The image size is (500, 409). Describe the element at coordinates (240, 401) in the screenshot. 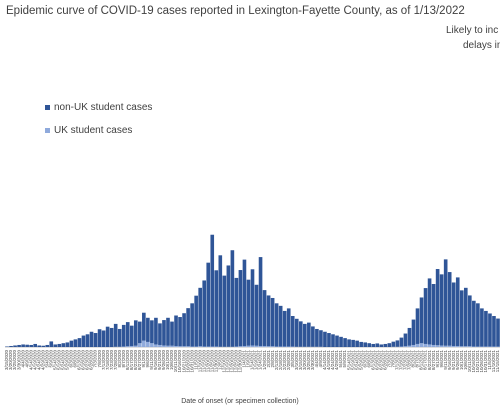

I see `x-axis-title: Date of onset (or specimen collection)` at that location.